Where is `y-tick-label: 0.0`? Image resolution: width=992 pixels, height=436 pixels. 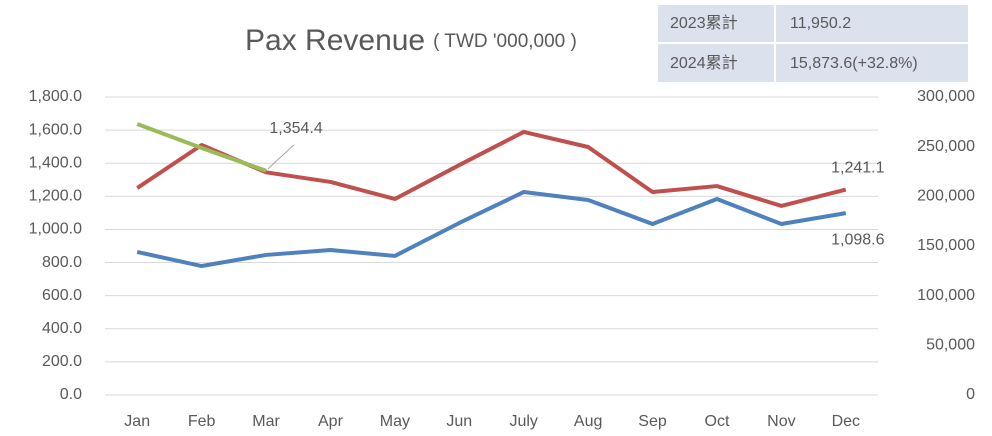 y-tick-label: 0.0 is located at coordinates (71, 394).